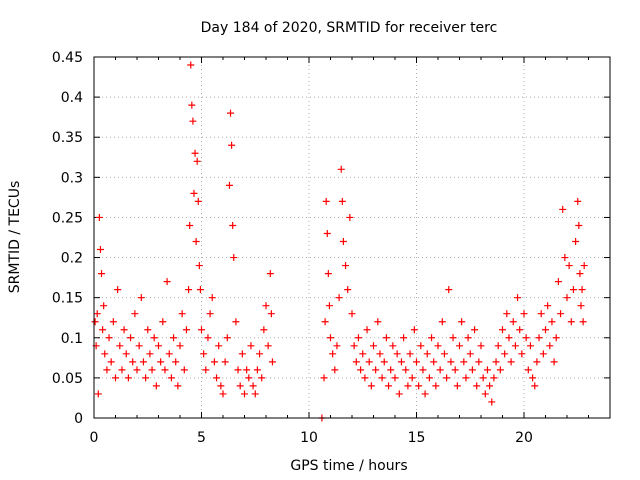  I want to click on y-tick-label: 0.15, so click(67, 299).